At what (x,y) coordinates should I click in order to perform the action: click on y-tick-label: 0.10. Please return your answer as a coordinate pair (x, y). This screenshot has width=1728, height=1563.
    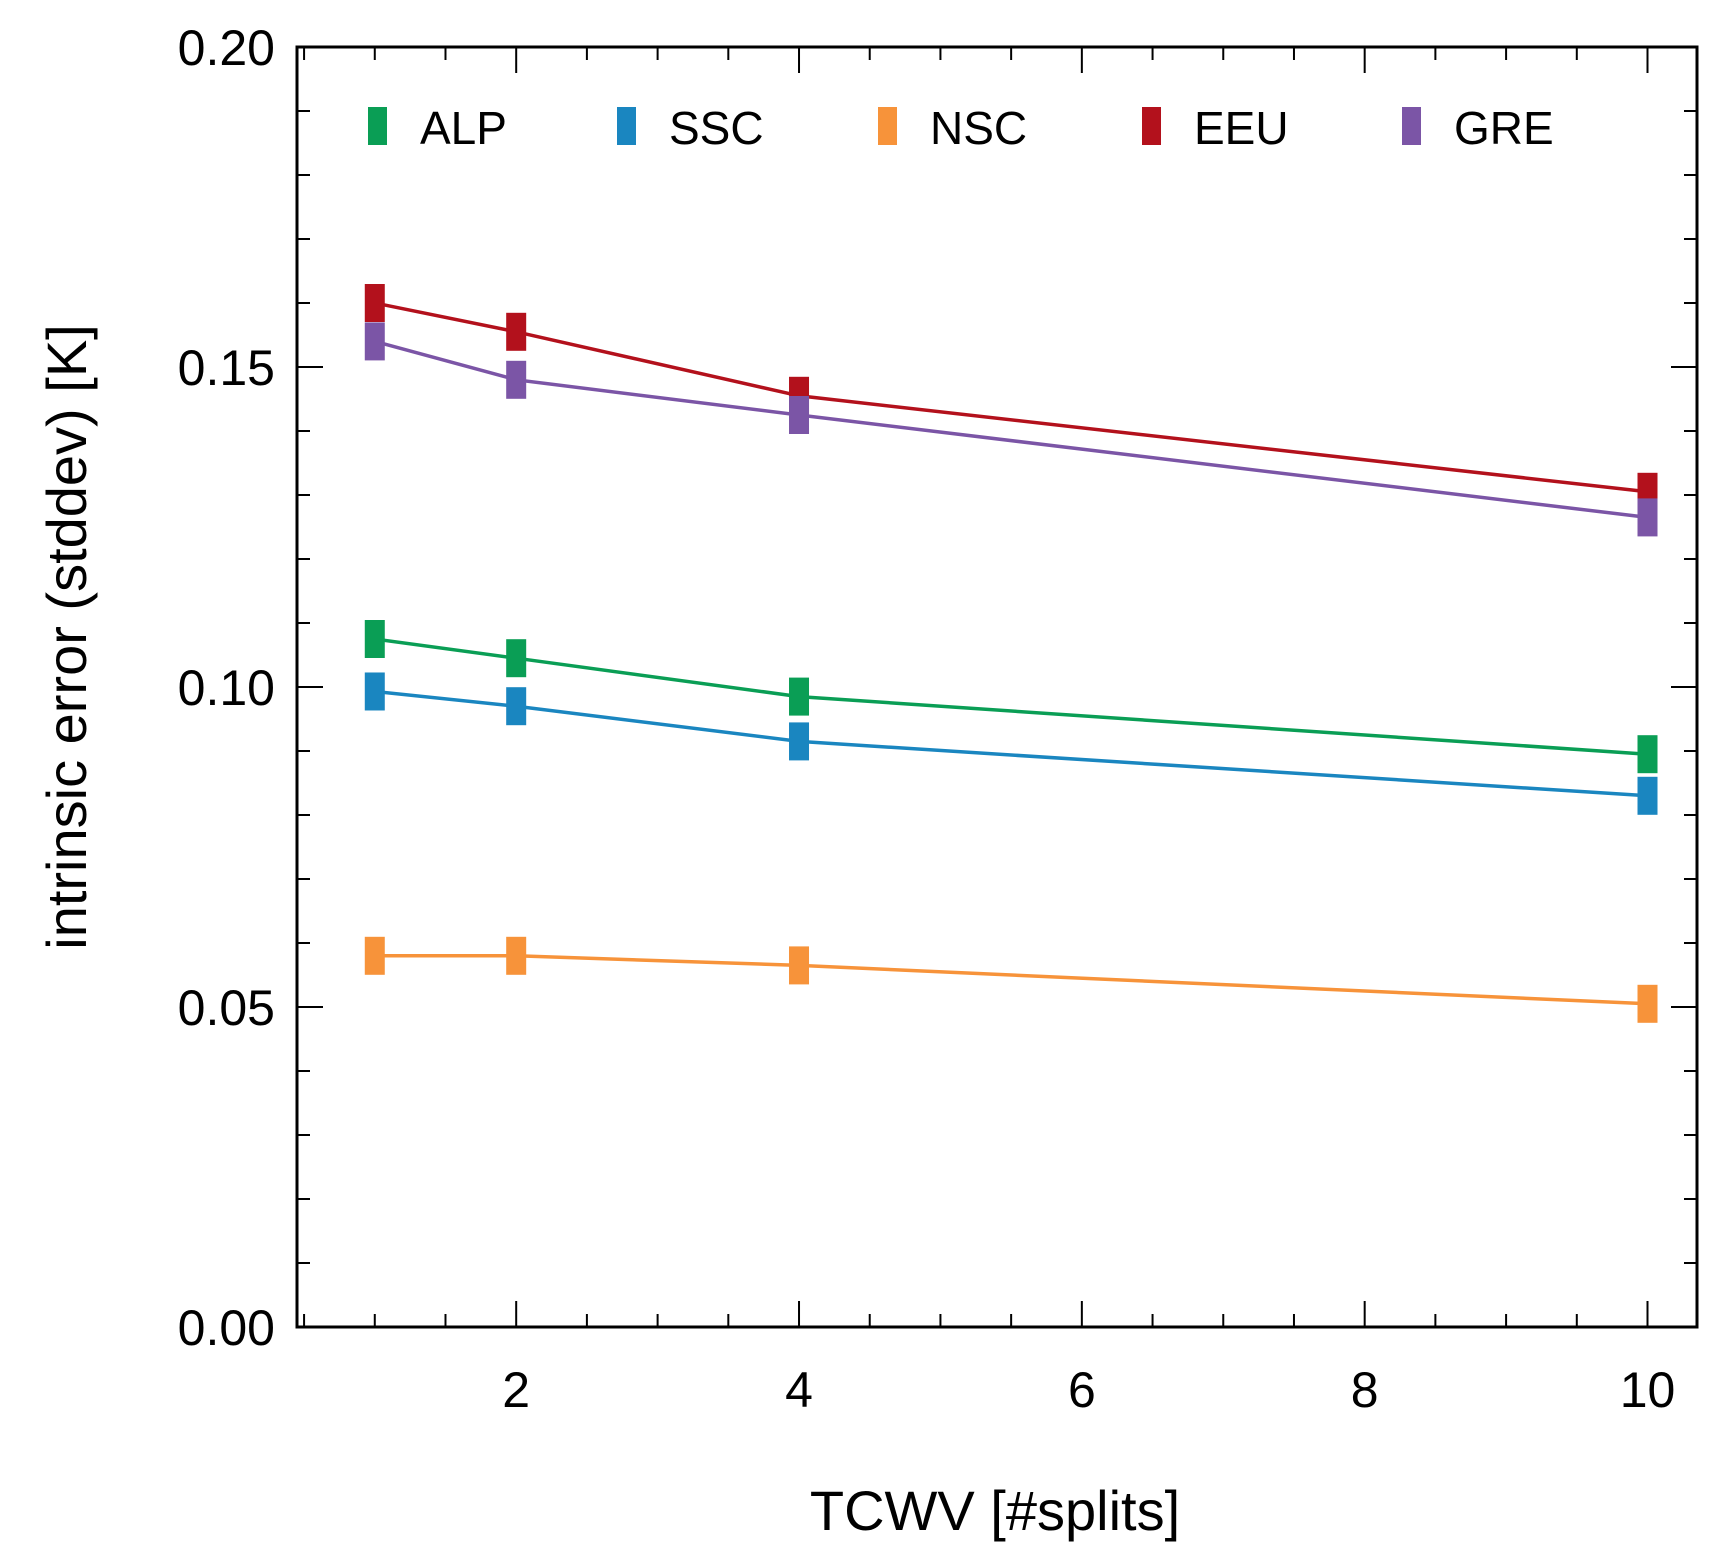
    Looking at the image, I should click on (226, 688).